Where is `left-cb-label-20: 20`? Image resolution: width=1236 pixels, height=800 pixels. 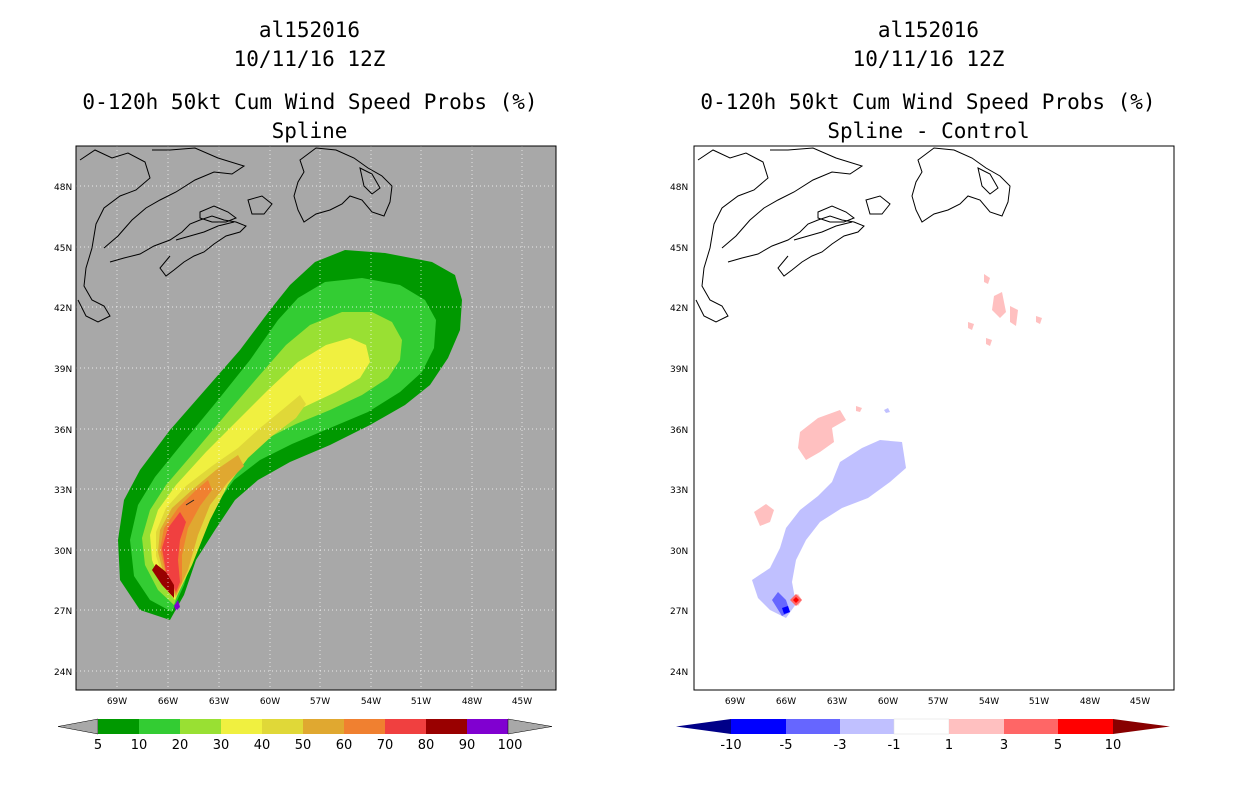
left-cb-label-20: 20 is located at coordinates (180, 745).